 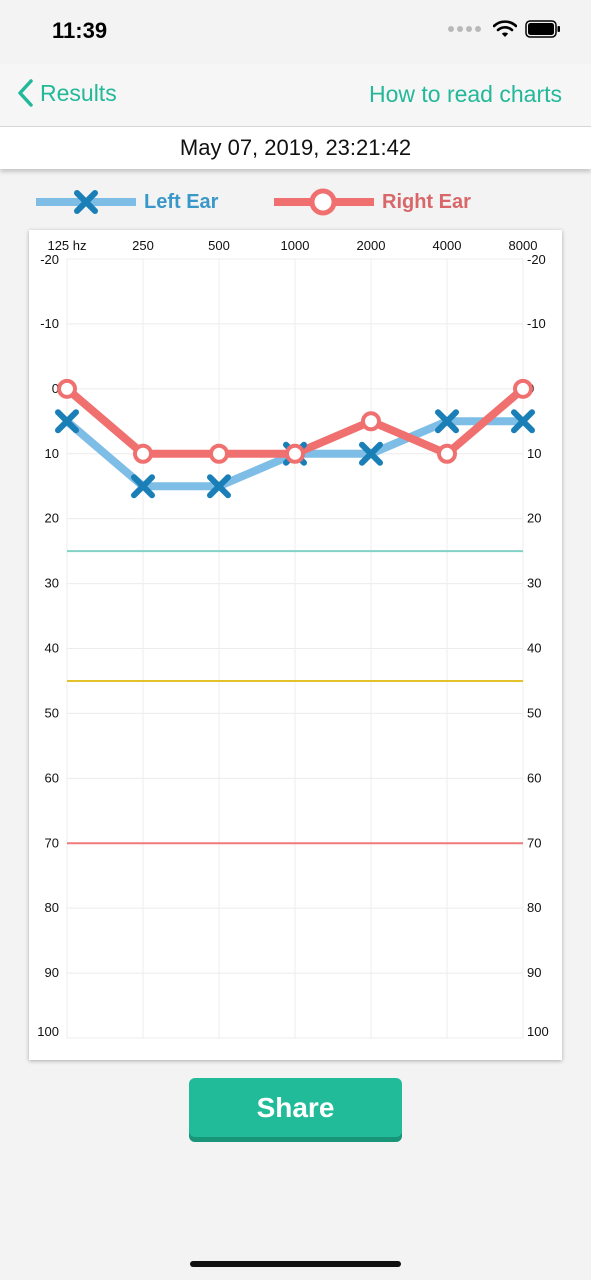 I want to click on y-tick-label-right: -10, so click(x=536, y=323).